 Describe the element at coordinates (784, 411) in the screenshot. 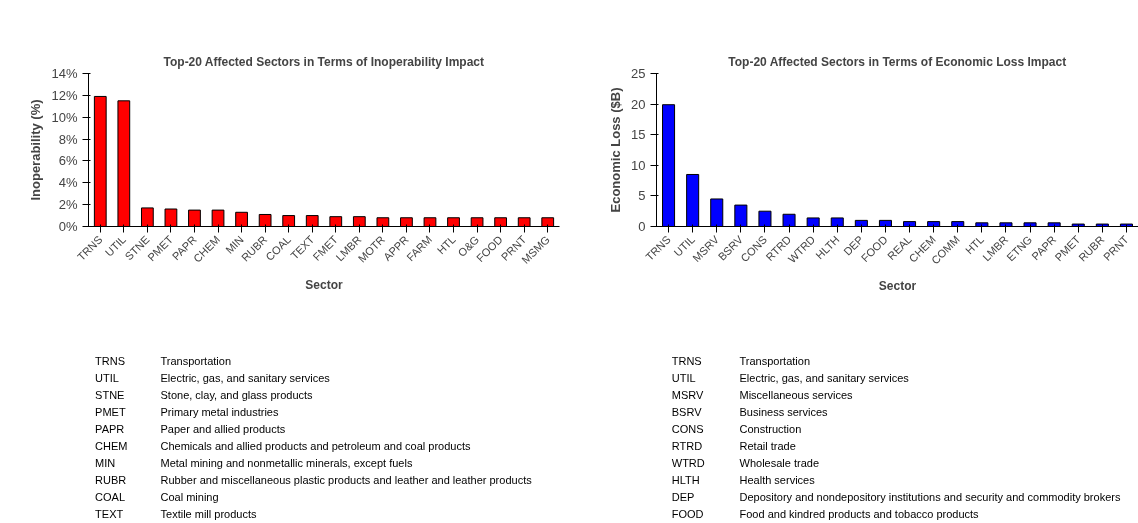

I see `text: Business services` at that location.